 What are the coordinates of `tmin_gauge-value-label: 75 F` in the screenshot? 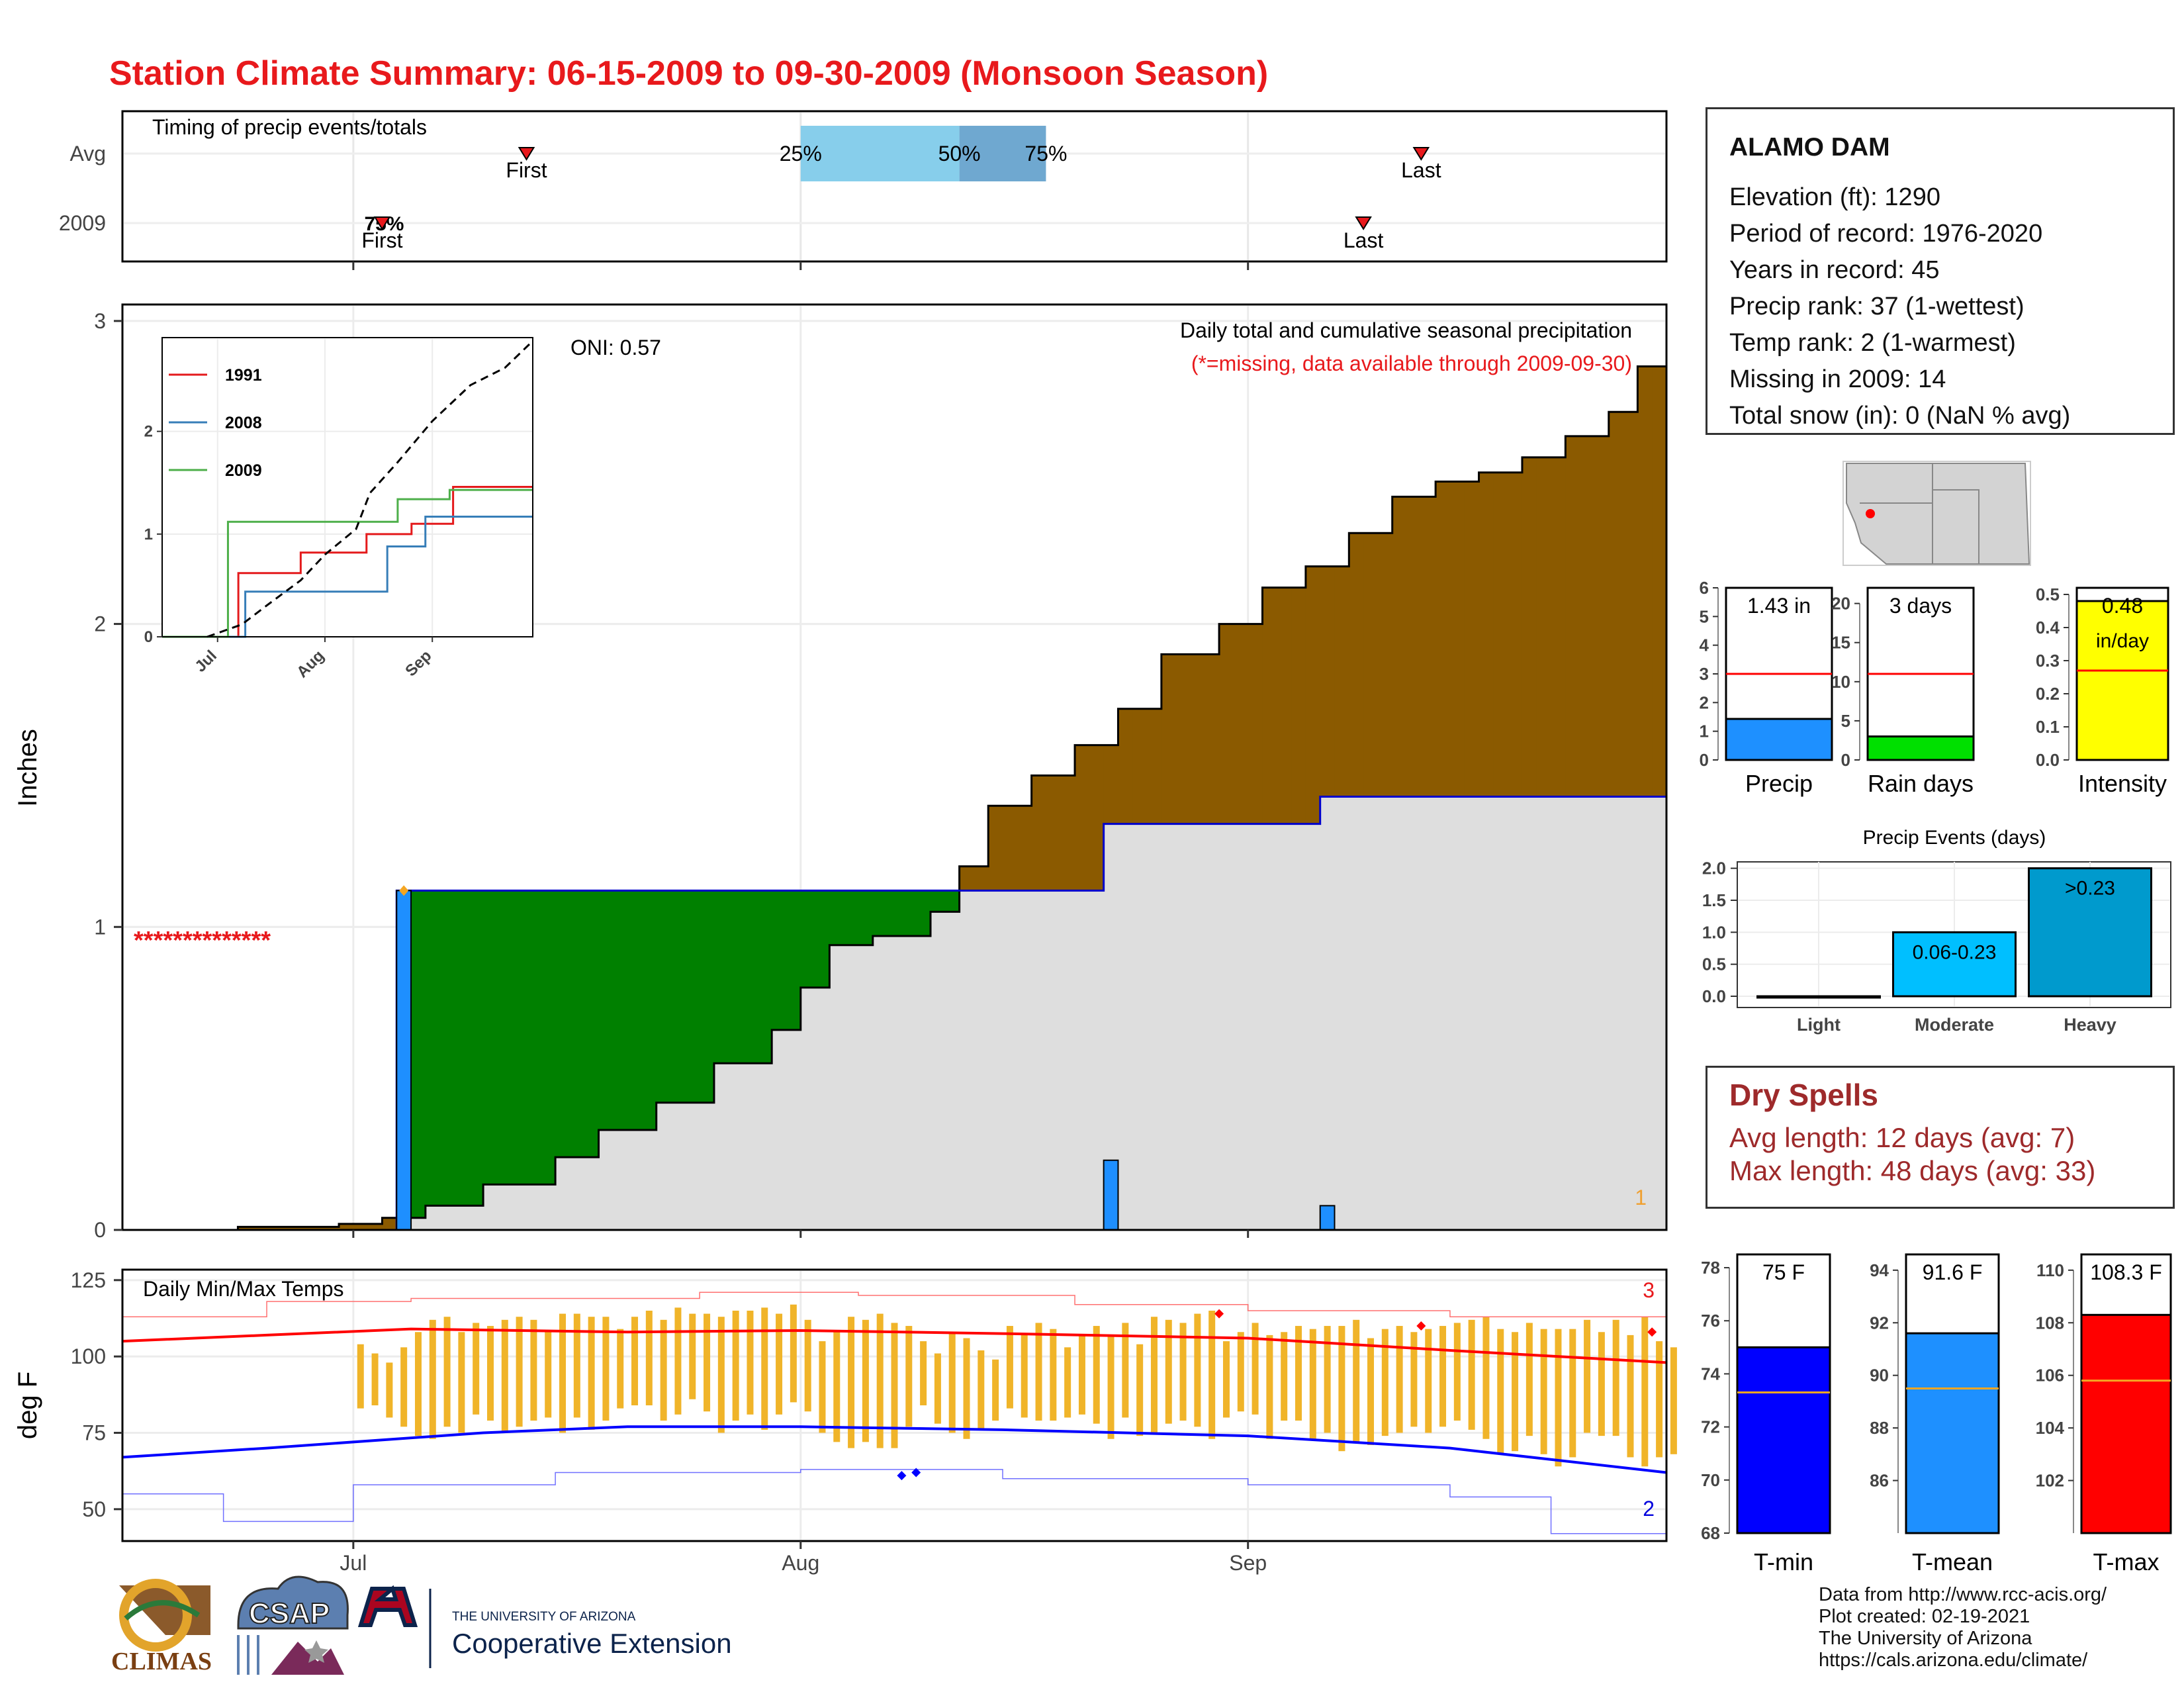 It's located at (1783, 1272).